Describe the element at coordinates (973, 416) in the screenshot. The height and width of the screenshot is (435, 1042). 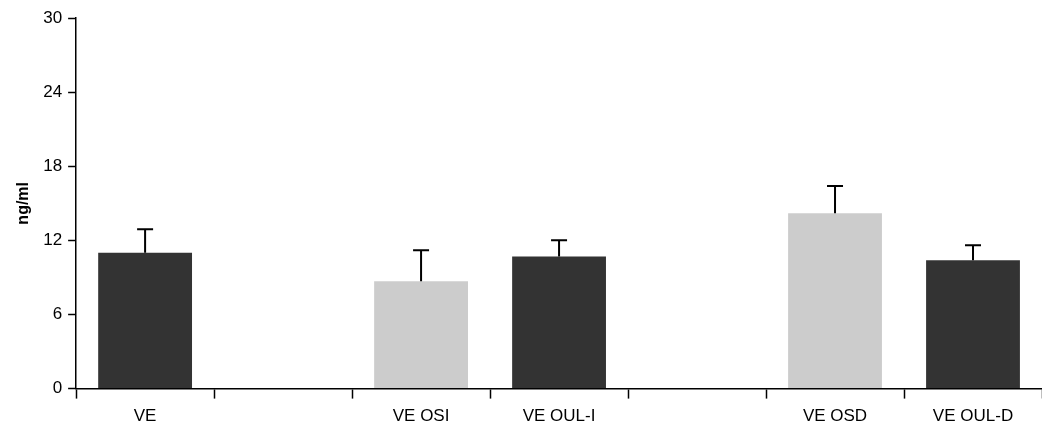
I see `x-tick-label: VE OUL-D` at that location.